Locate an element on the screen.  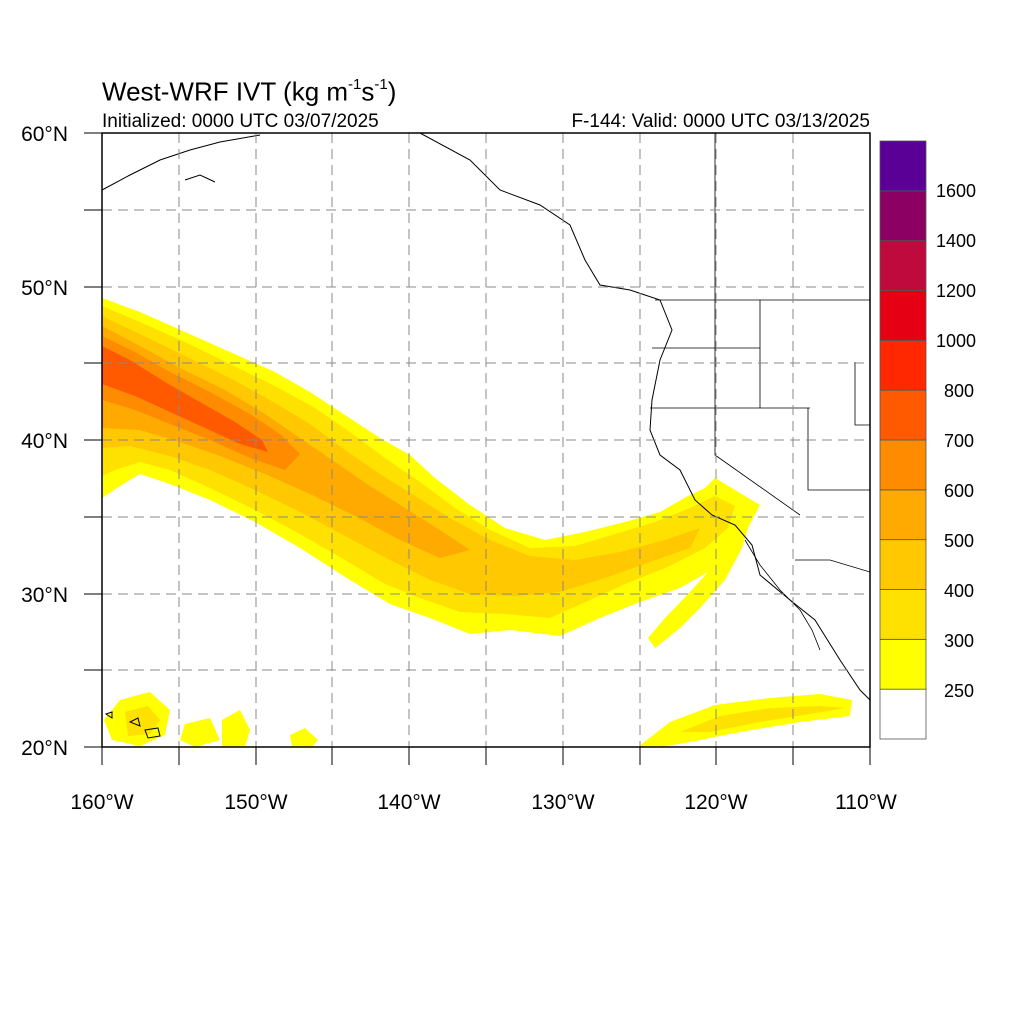
colorbar-label: 1400 is located at coordinates (956, 241).